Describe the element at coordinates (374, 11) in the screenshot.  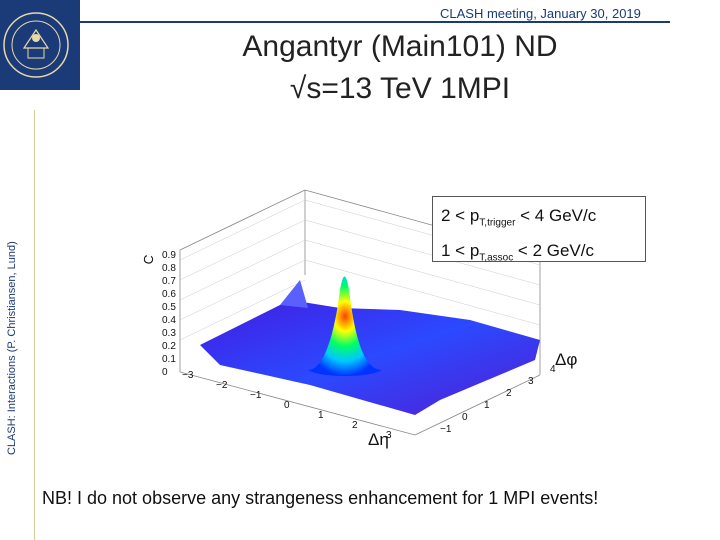
I see `header-bar` at that location.